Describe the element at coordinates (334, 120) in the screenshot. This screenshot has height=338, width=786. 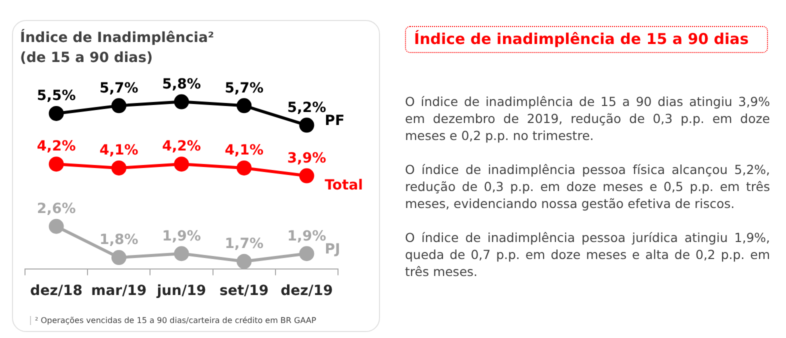
I see `series-label: PF` at that location.